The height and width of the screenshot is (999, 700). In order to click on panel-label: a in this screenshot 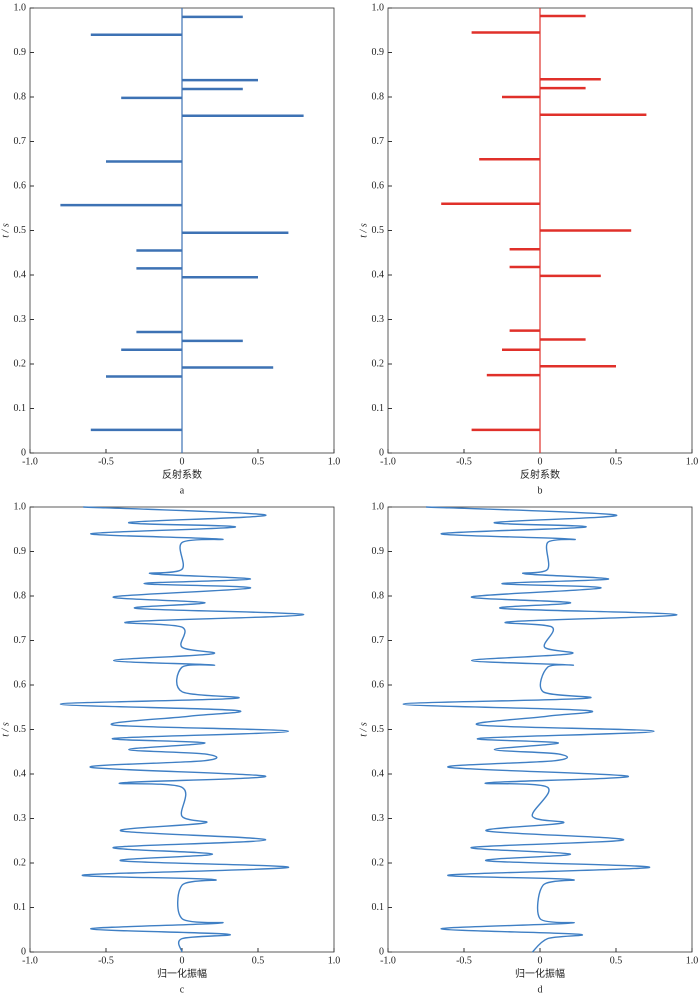, I will do `click(182, 490)`.